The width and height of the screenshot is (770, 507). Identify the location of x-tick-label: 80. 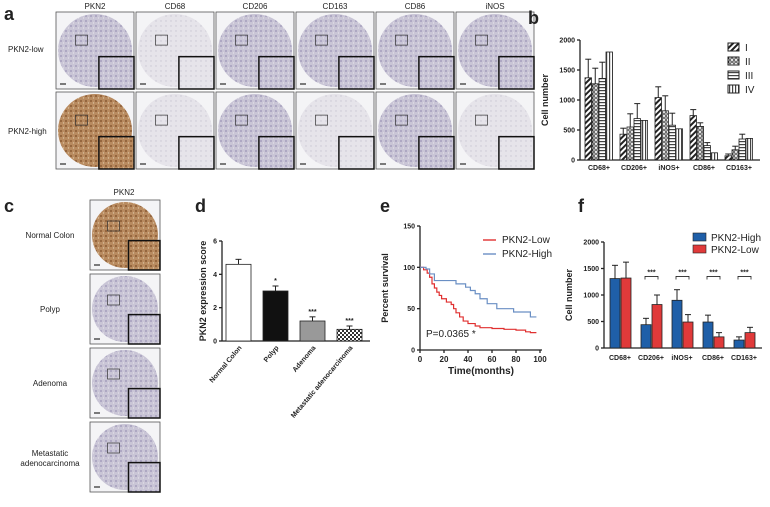
(516, 359).